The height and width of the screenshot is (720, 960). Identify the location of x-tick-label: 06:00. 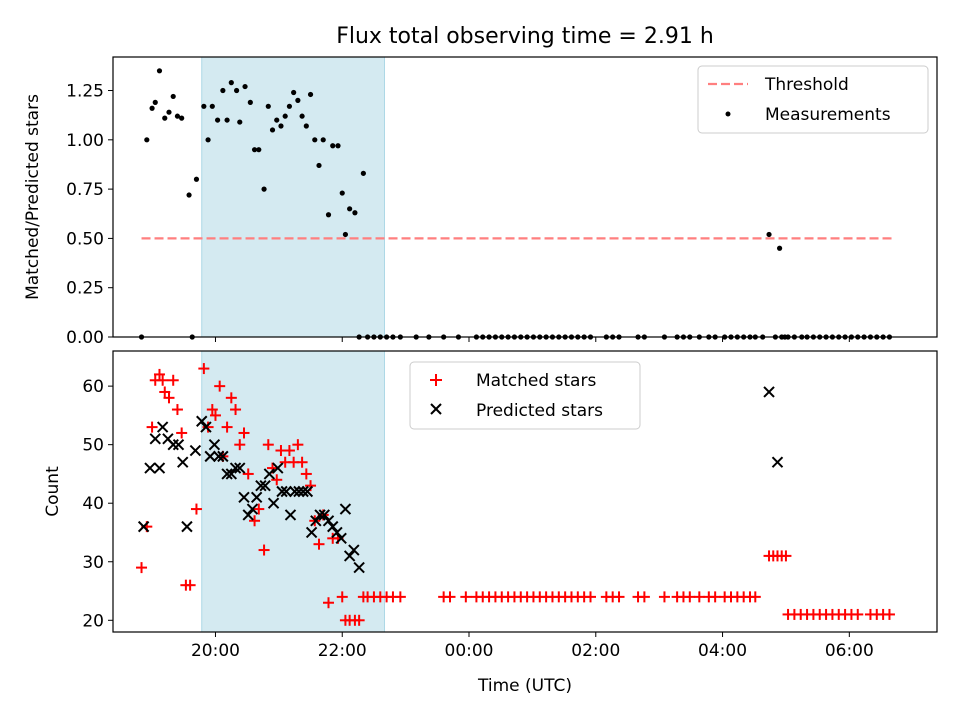
(849, 651).